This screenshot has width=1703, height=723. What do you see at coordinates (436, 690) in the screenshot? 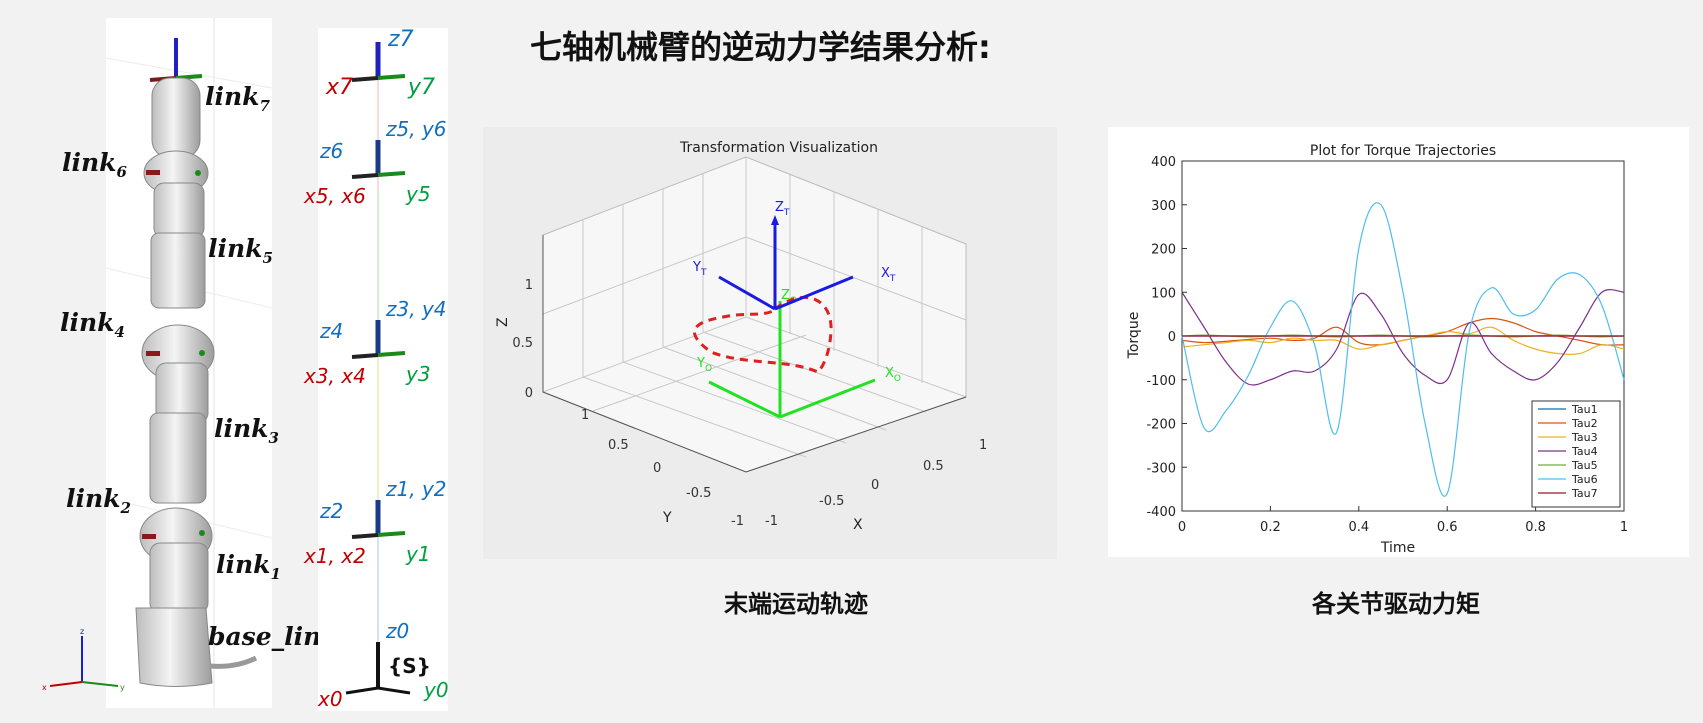
I see `frame0-y: y0` at bounding box center [436, 690].